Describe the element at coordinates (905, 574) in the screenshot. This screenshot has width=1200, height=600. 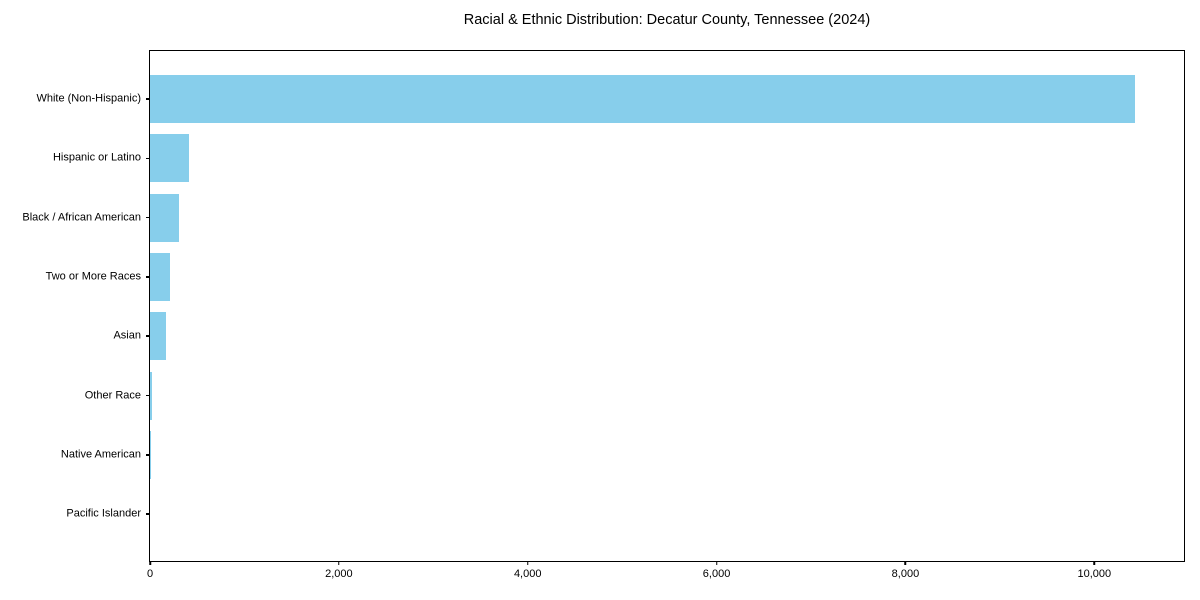
I see `x-tick-label: 8,000` at that location.